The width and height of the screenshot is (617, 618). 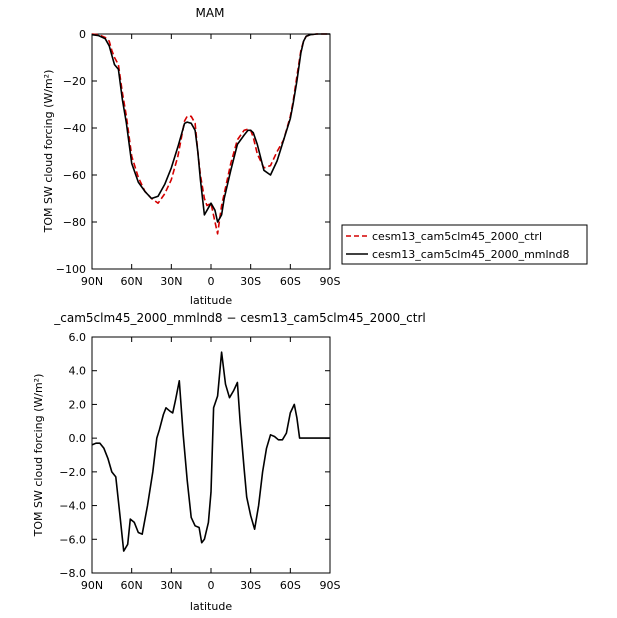 I want to click on chart-top-x-tick-label: 60N, so click(x=132, y=281).